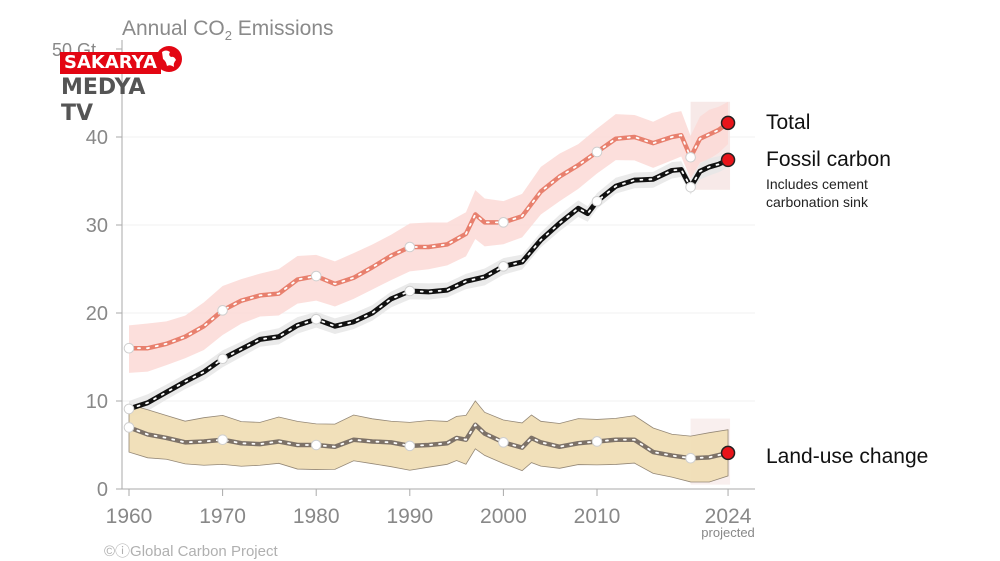 The image size is (1000, 561). I want to click on globe-icon, so click(169, 59).